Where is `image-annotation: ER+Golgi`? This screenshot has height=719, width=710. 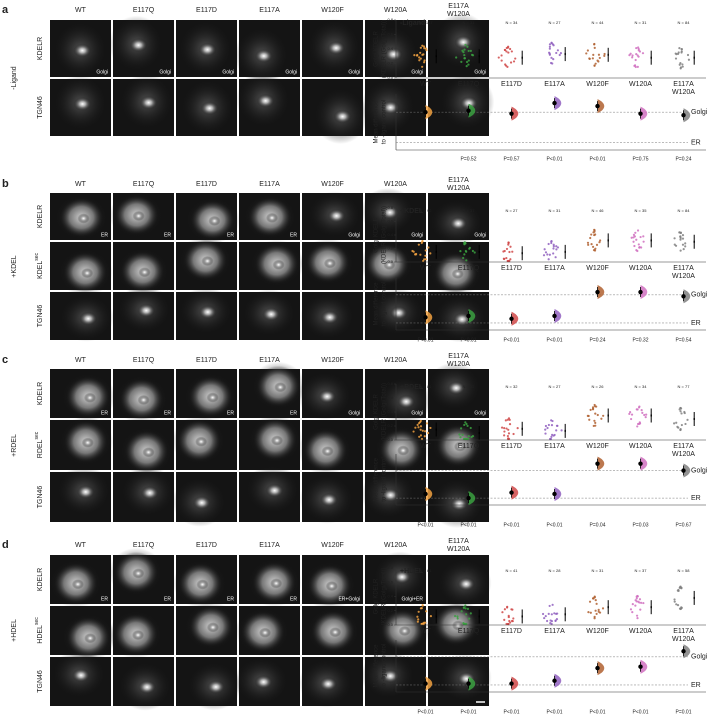
image-annotation: ER+Golgi is located at coordinates (349, 599).